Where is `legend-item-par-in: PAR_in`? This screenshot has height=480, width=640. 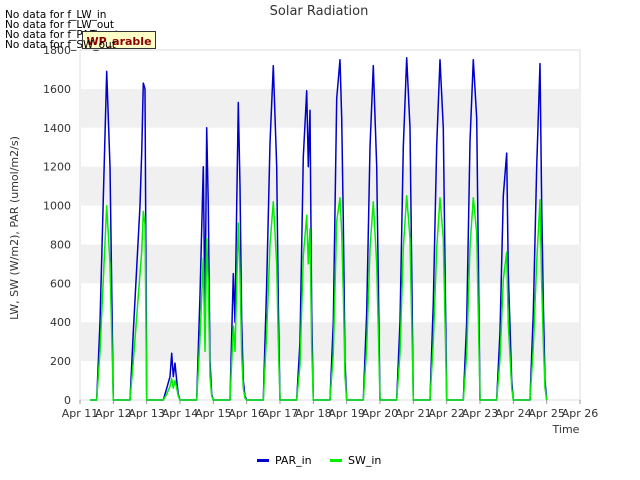
legend-item-par-in: PAR_in is located at coordinates (284, 460).